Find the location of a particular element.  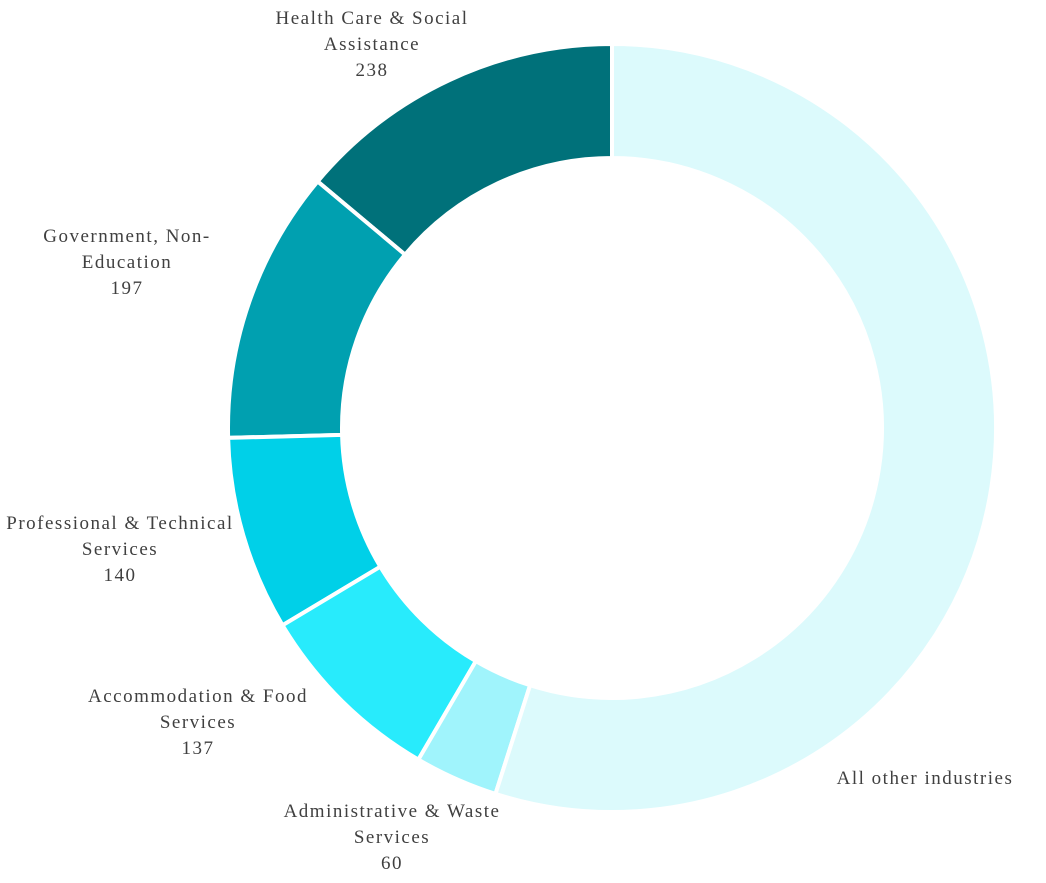

value-label: 140 is located at coordinates (120, 575).